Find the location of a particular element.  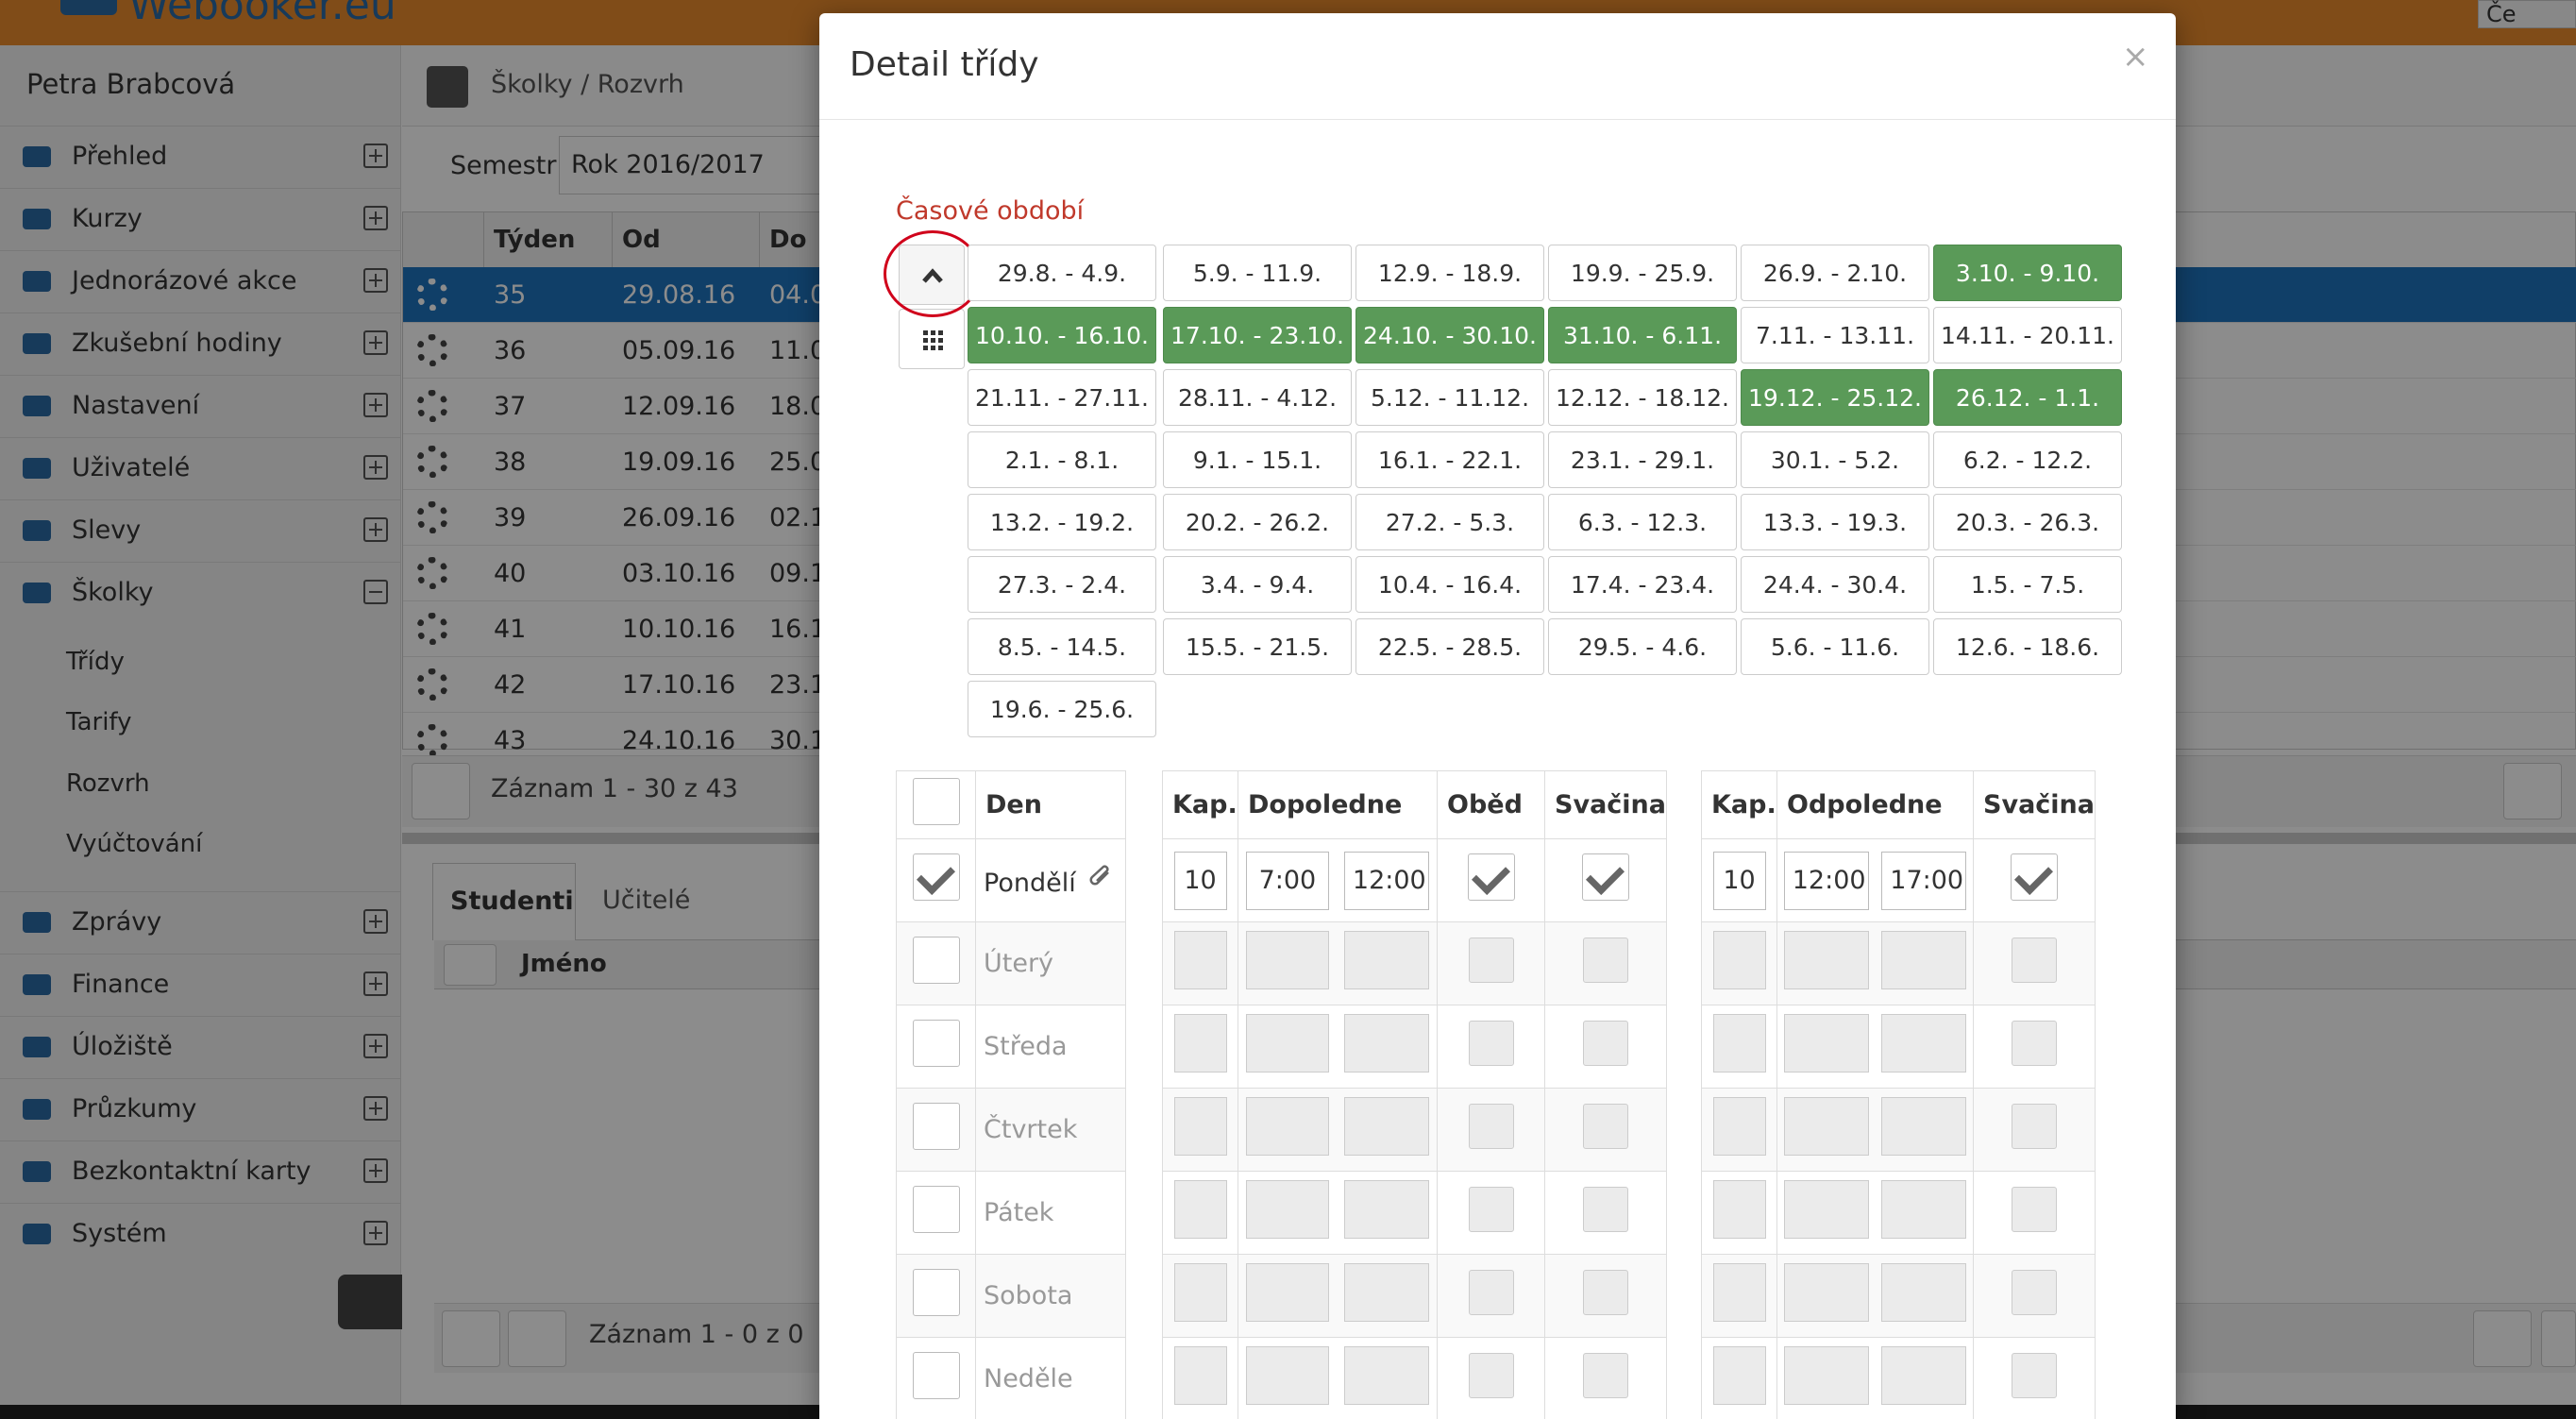

week-button: 13.3. - 19.3. is located at coordinates (1835, 522).